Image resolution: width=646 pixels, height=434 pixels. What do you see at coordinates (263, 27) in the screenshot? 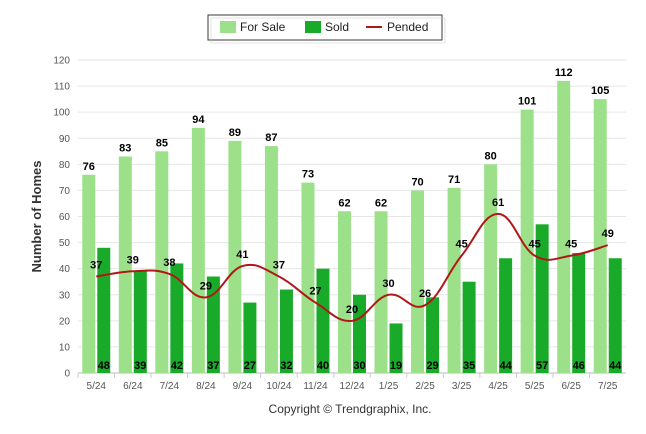
I see `legend-label-for-sale: For Sale` at bounding box center [263, 27].